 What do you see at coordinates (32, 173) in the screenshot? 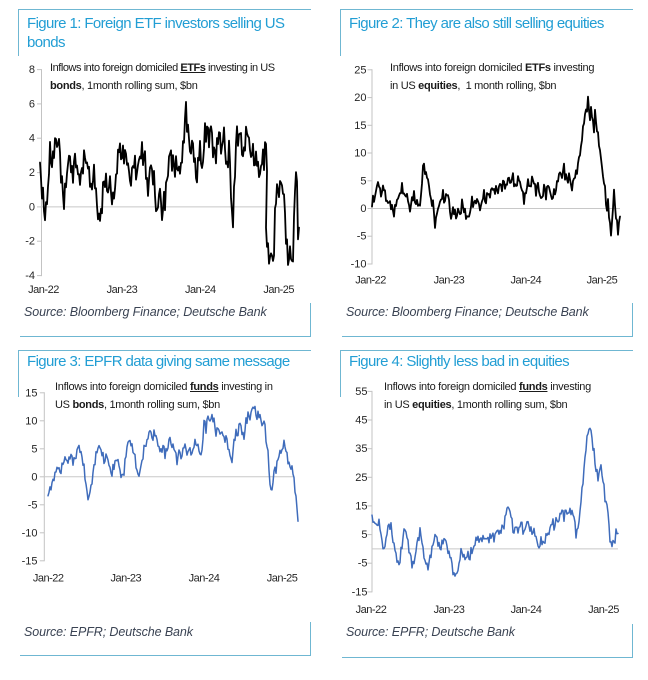
I see `svg-text: 2` at bounding box center [32, 173].